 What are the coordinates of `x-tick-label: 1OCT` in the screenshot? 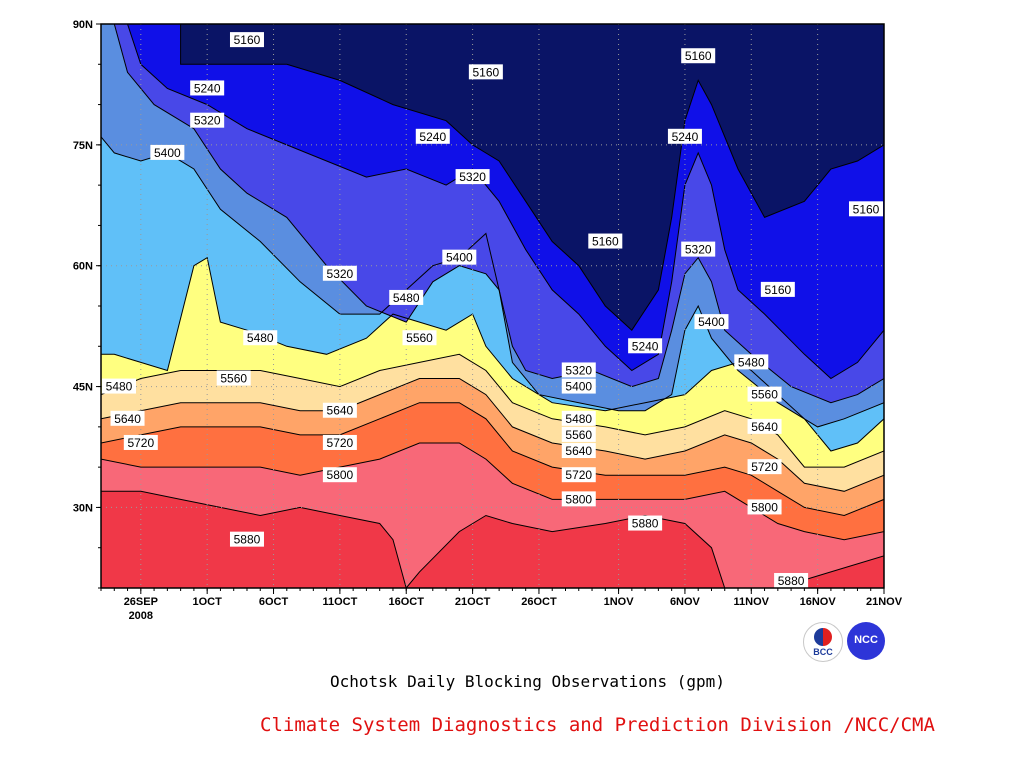 It's located at (207, 602).